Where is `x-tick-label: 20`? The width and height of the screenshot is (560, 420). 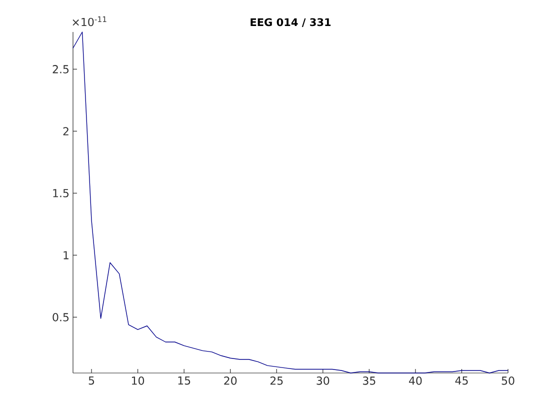 x-tick-label: 20 is located at coordinates (230, 380).